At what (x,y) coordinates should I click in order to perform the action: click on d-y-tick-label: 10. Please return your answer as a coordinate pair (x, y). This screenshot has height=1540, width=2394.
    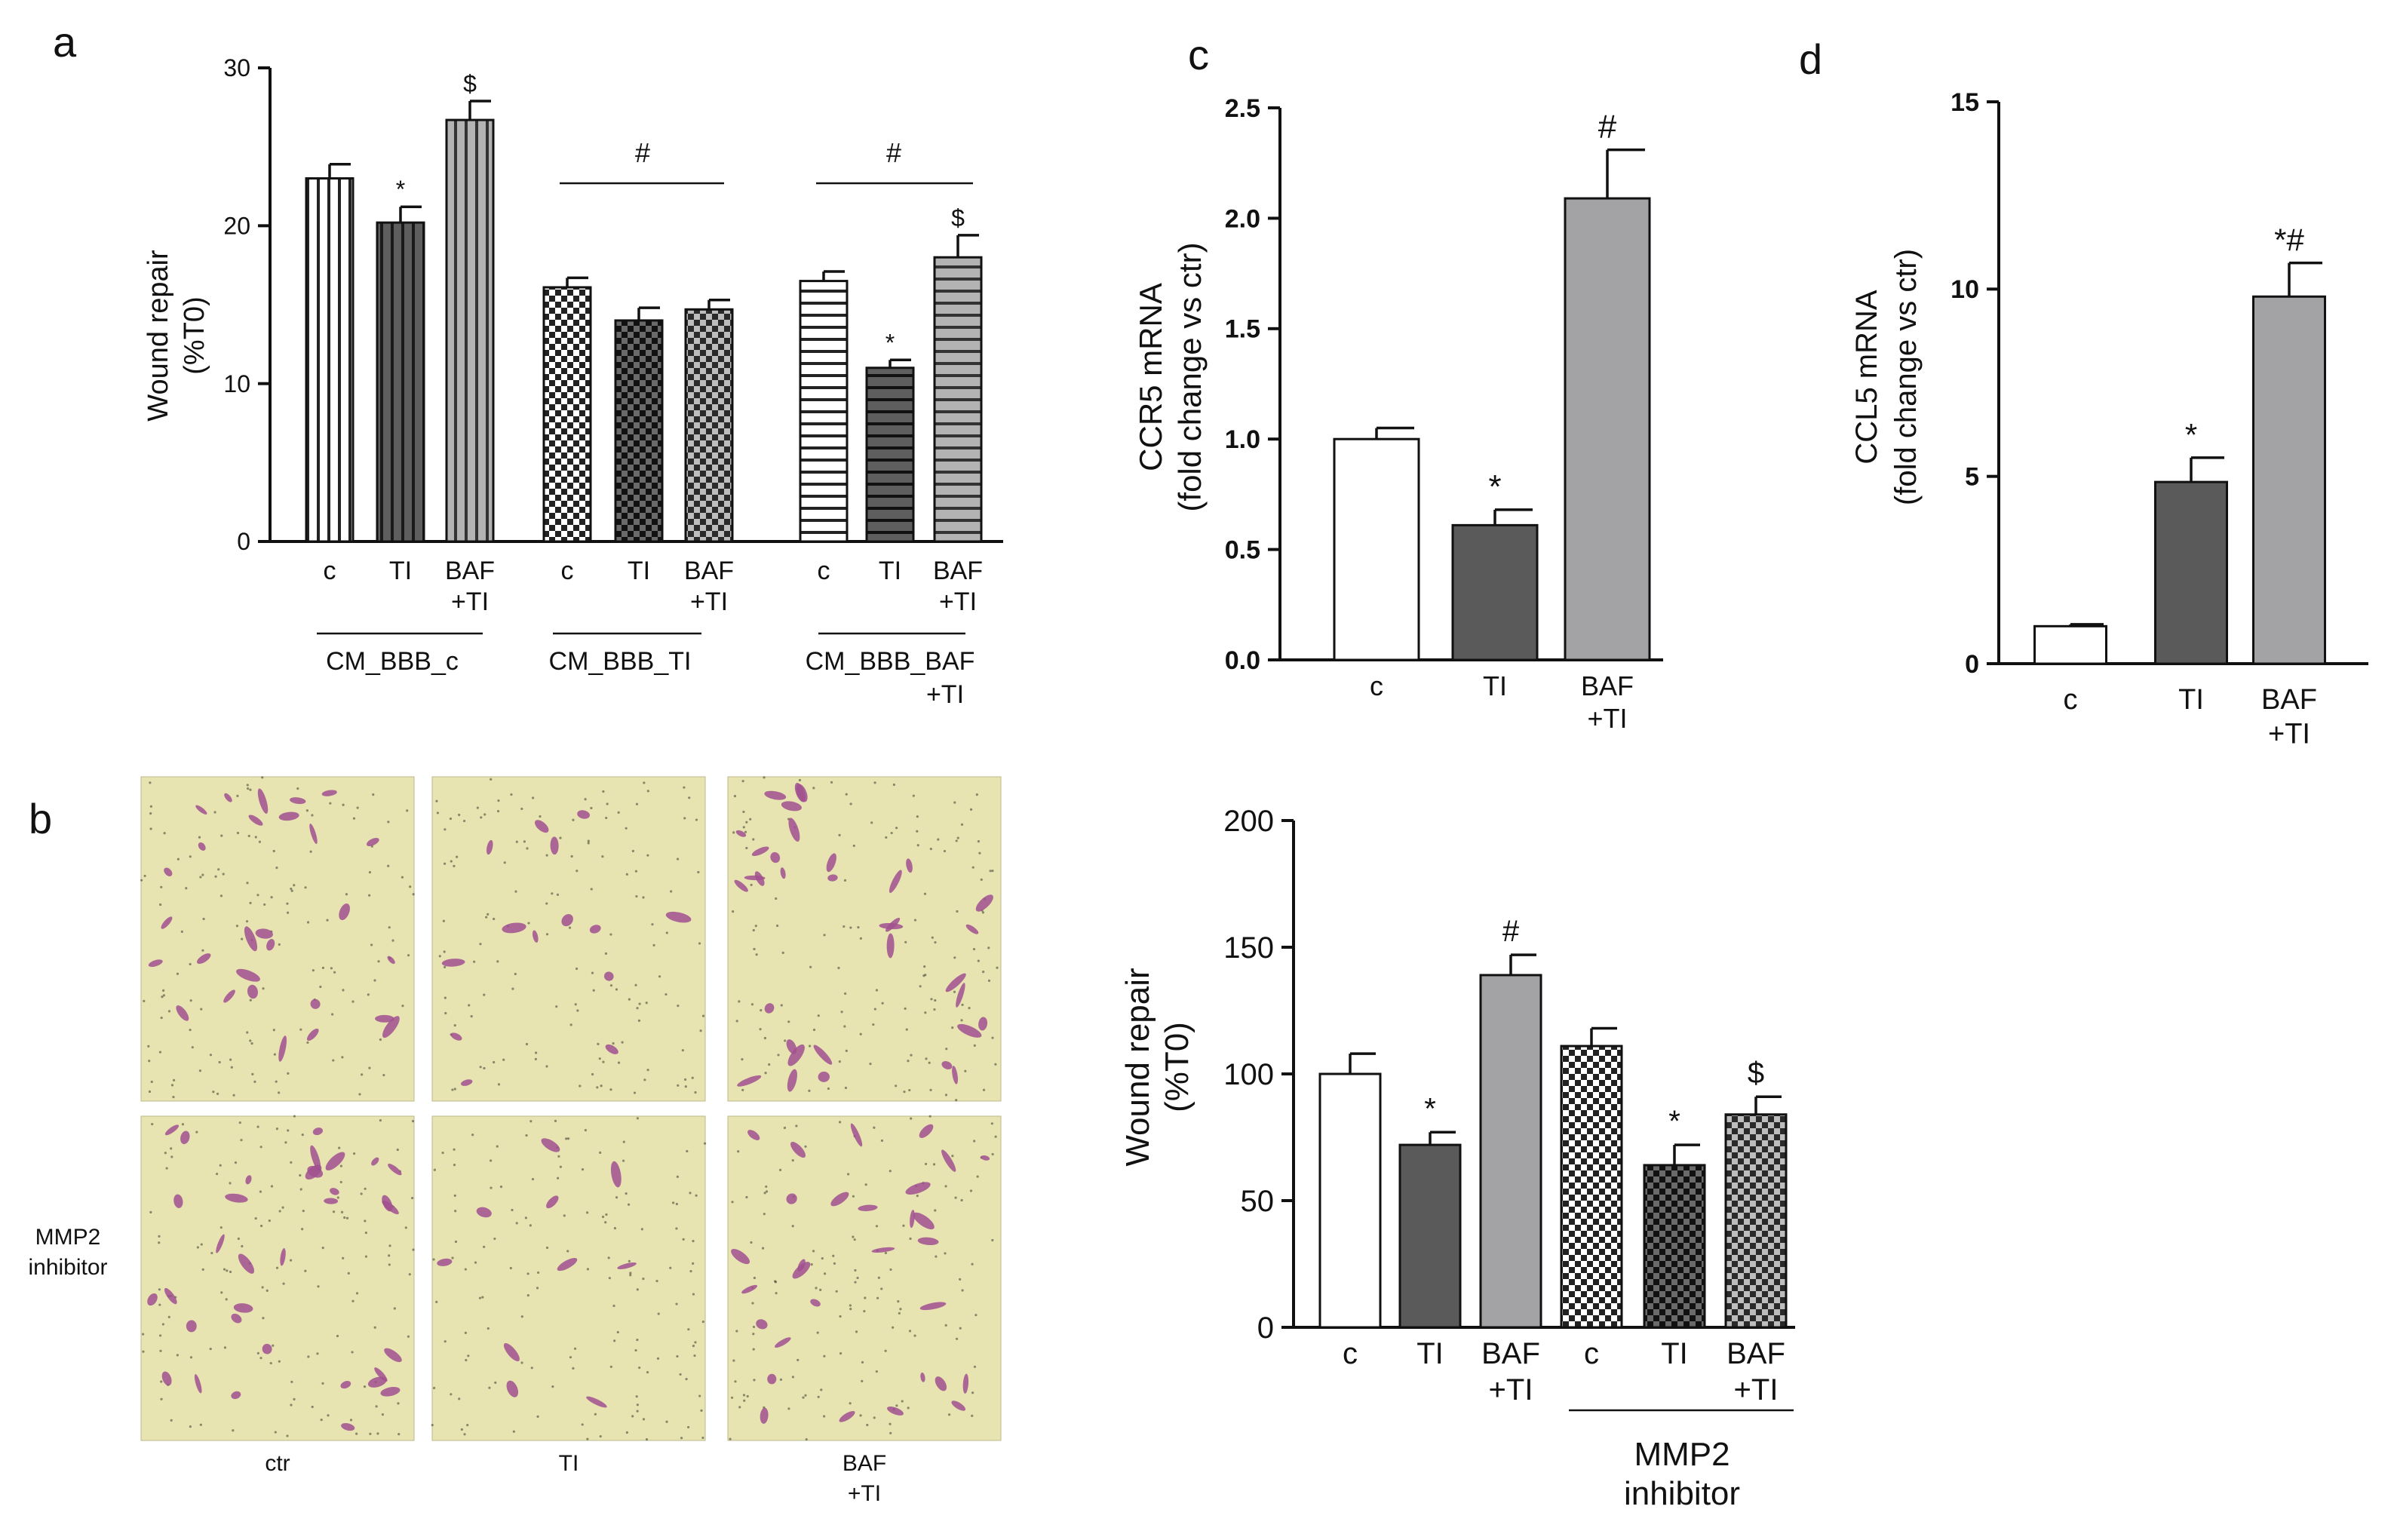
    Looking at the image, I should click on (1964, 289).